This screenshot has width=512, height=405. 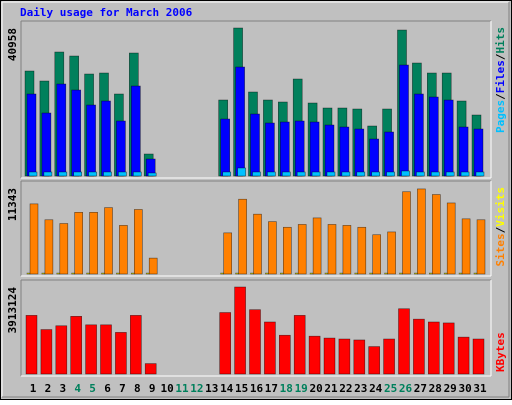 What do you see at coordinates (152, 388) in the screenshot?
I see `x-tick-label: 9` at bounding box center [152, 388].